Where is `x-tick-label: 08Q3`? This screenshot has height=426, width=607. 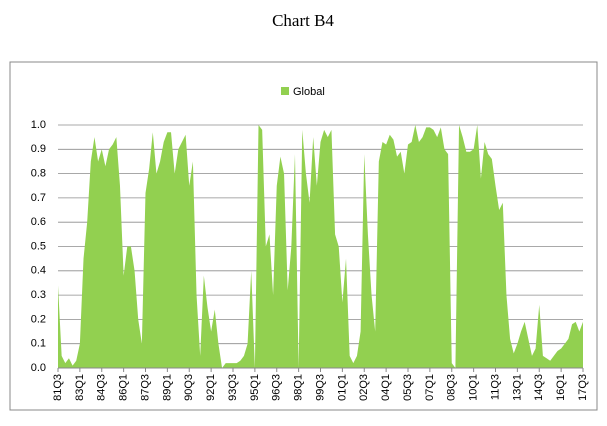
x-tick-label: 08Q3 is located at coordinates (452, 387).